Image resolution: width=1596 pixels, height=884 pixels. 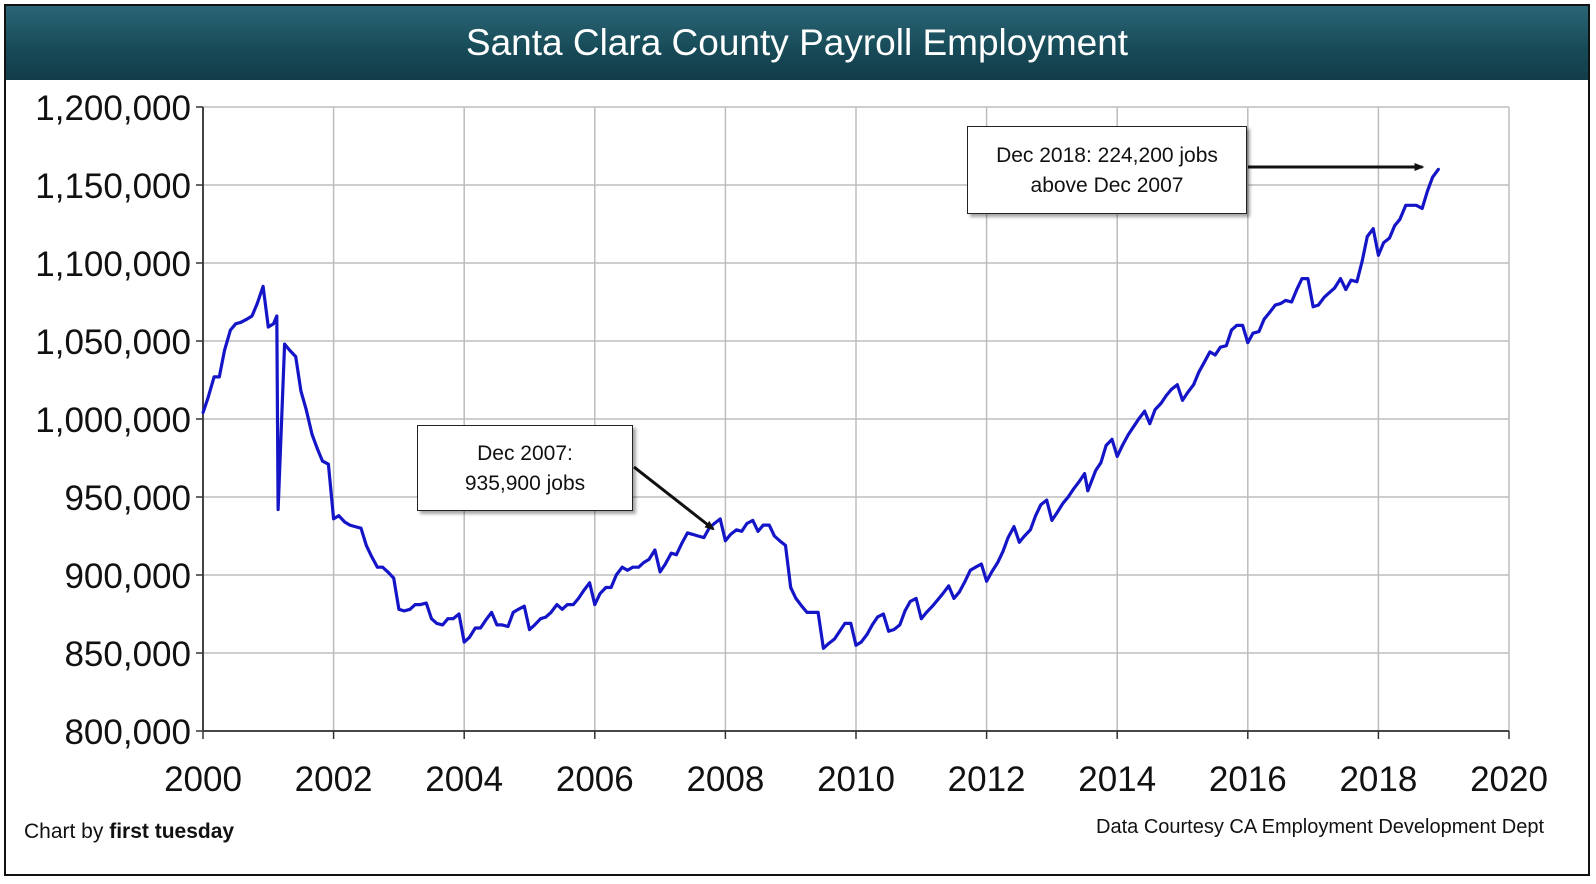 What do you see at coordinates (113, 186) in the screenshot?
I see `y-tick-label: 1,150,000` at bounding box center [113, 186].